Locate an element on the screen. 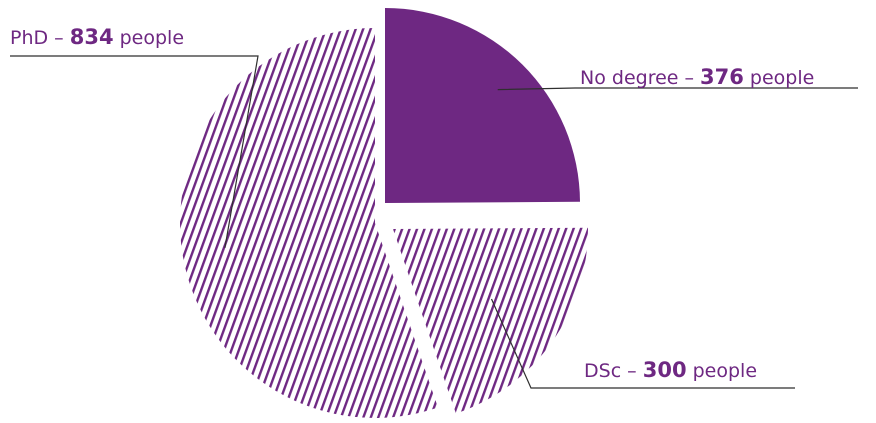 The image size is (876, 423). slice-label-value: 834 is located at coordinates (92, 37).